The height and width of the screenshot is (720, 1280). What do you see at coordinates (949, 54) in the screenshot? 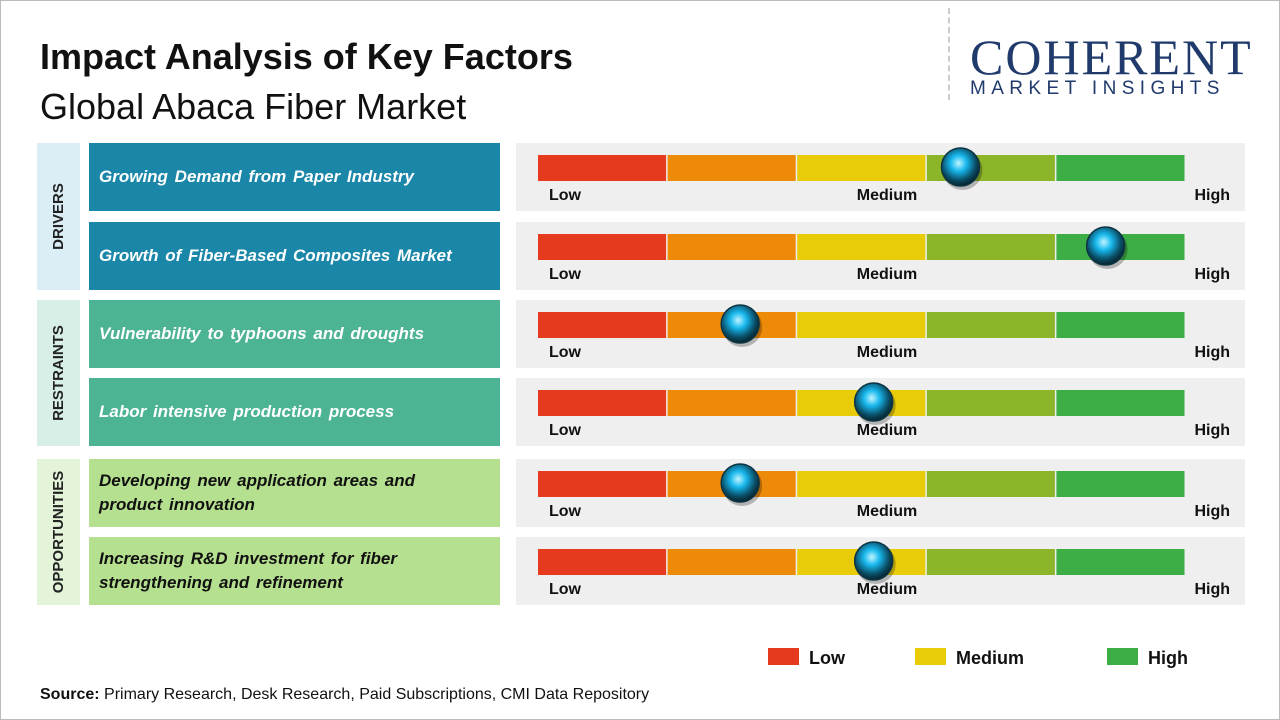
I see `divider` at bounding box center [949, 54].